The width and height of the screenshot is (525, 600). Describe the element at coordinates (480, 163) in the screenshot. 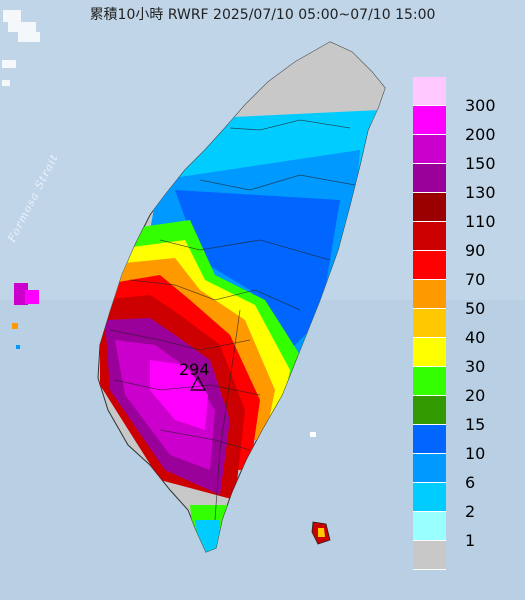

I see `legend-label: 150` at that location.